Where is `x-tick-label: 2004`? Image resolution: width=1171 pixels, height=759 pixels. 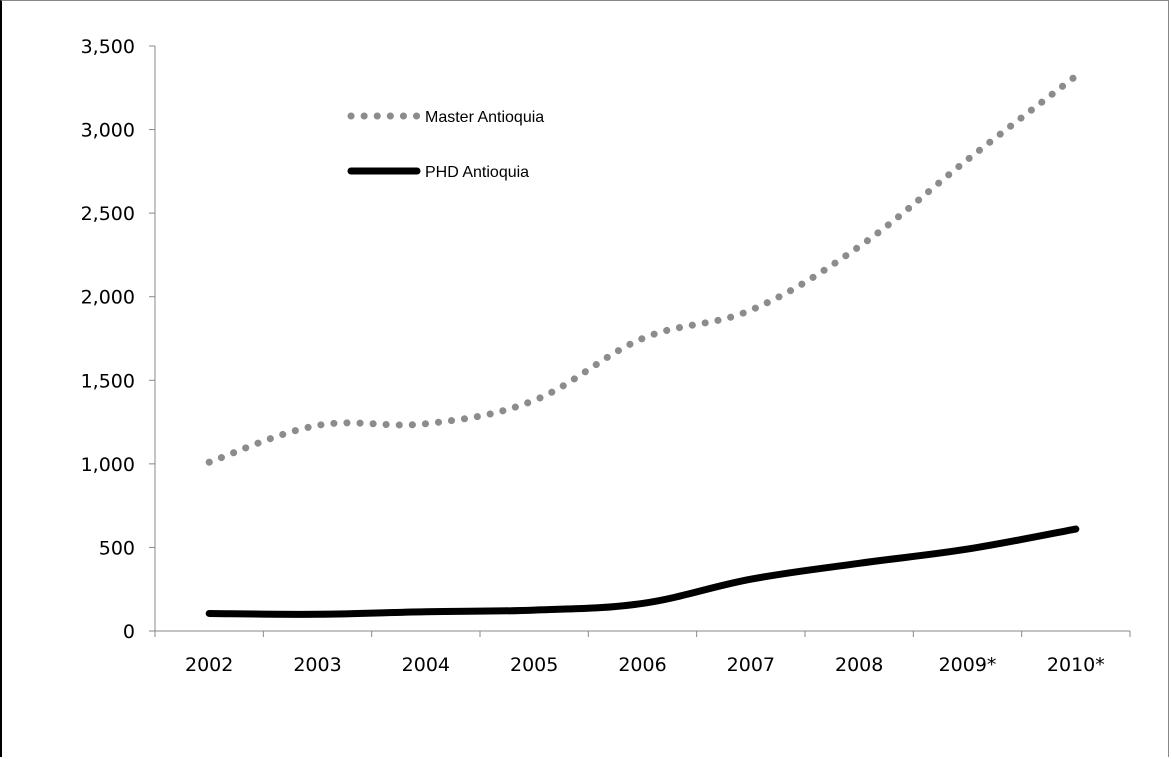
x-tick-label: 2004 is located at coordinates (426, 665).